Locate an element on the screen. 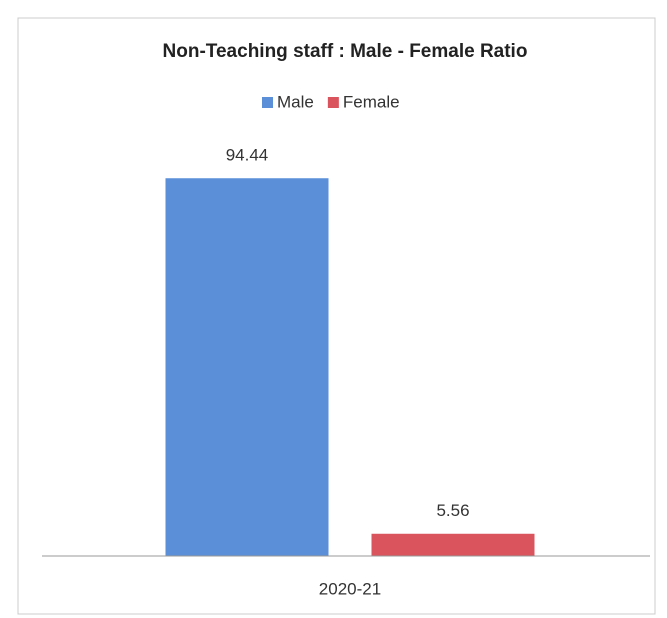  legend: Male Female is located at coordinates (331, 101).